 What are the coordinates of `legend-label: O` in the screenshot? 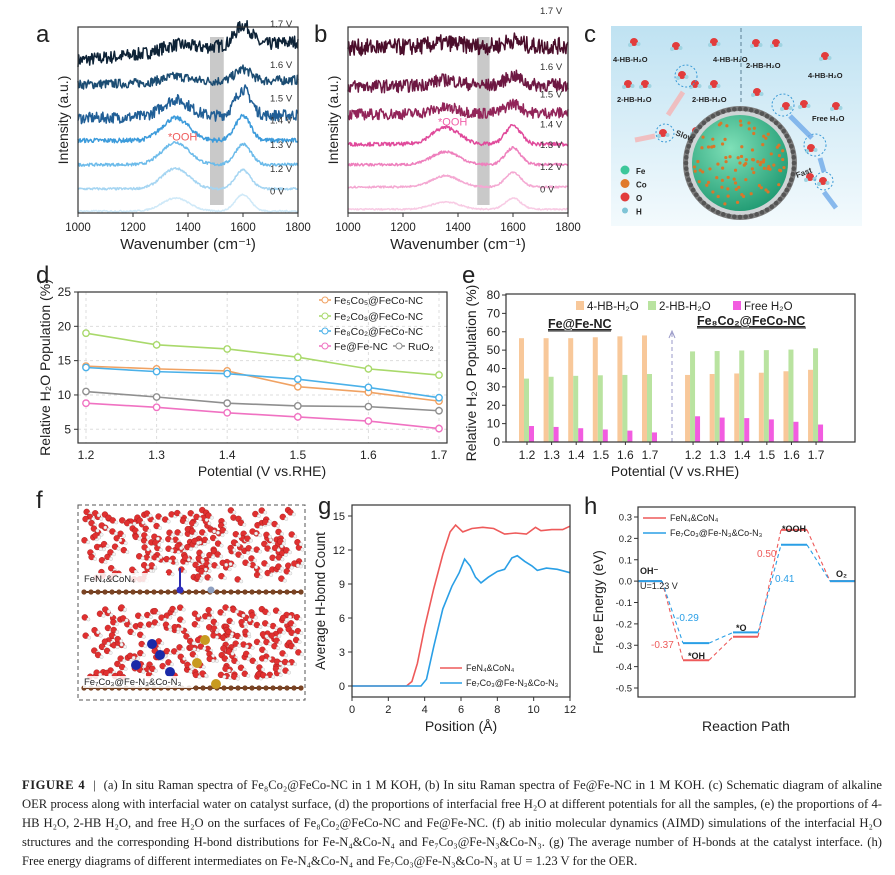 It's located at (639, 198).